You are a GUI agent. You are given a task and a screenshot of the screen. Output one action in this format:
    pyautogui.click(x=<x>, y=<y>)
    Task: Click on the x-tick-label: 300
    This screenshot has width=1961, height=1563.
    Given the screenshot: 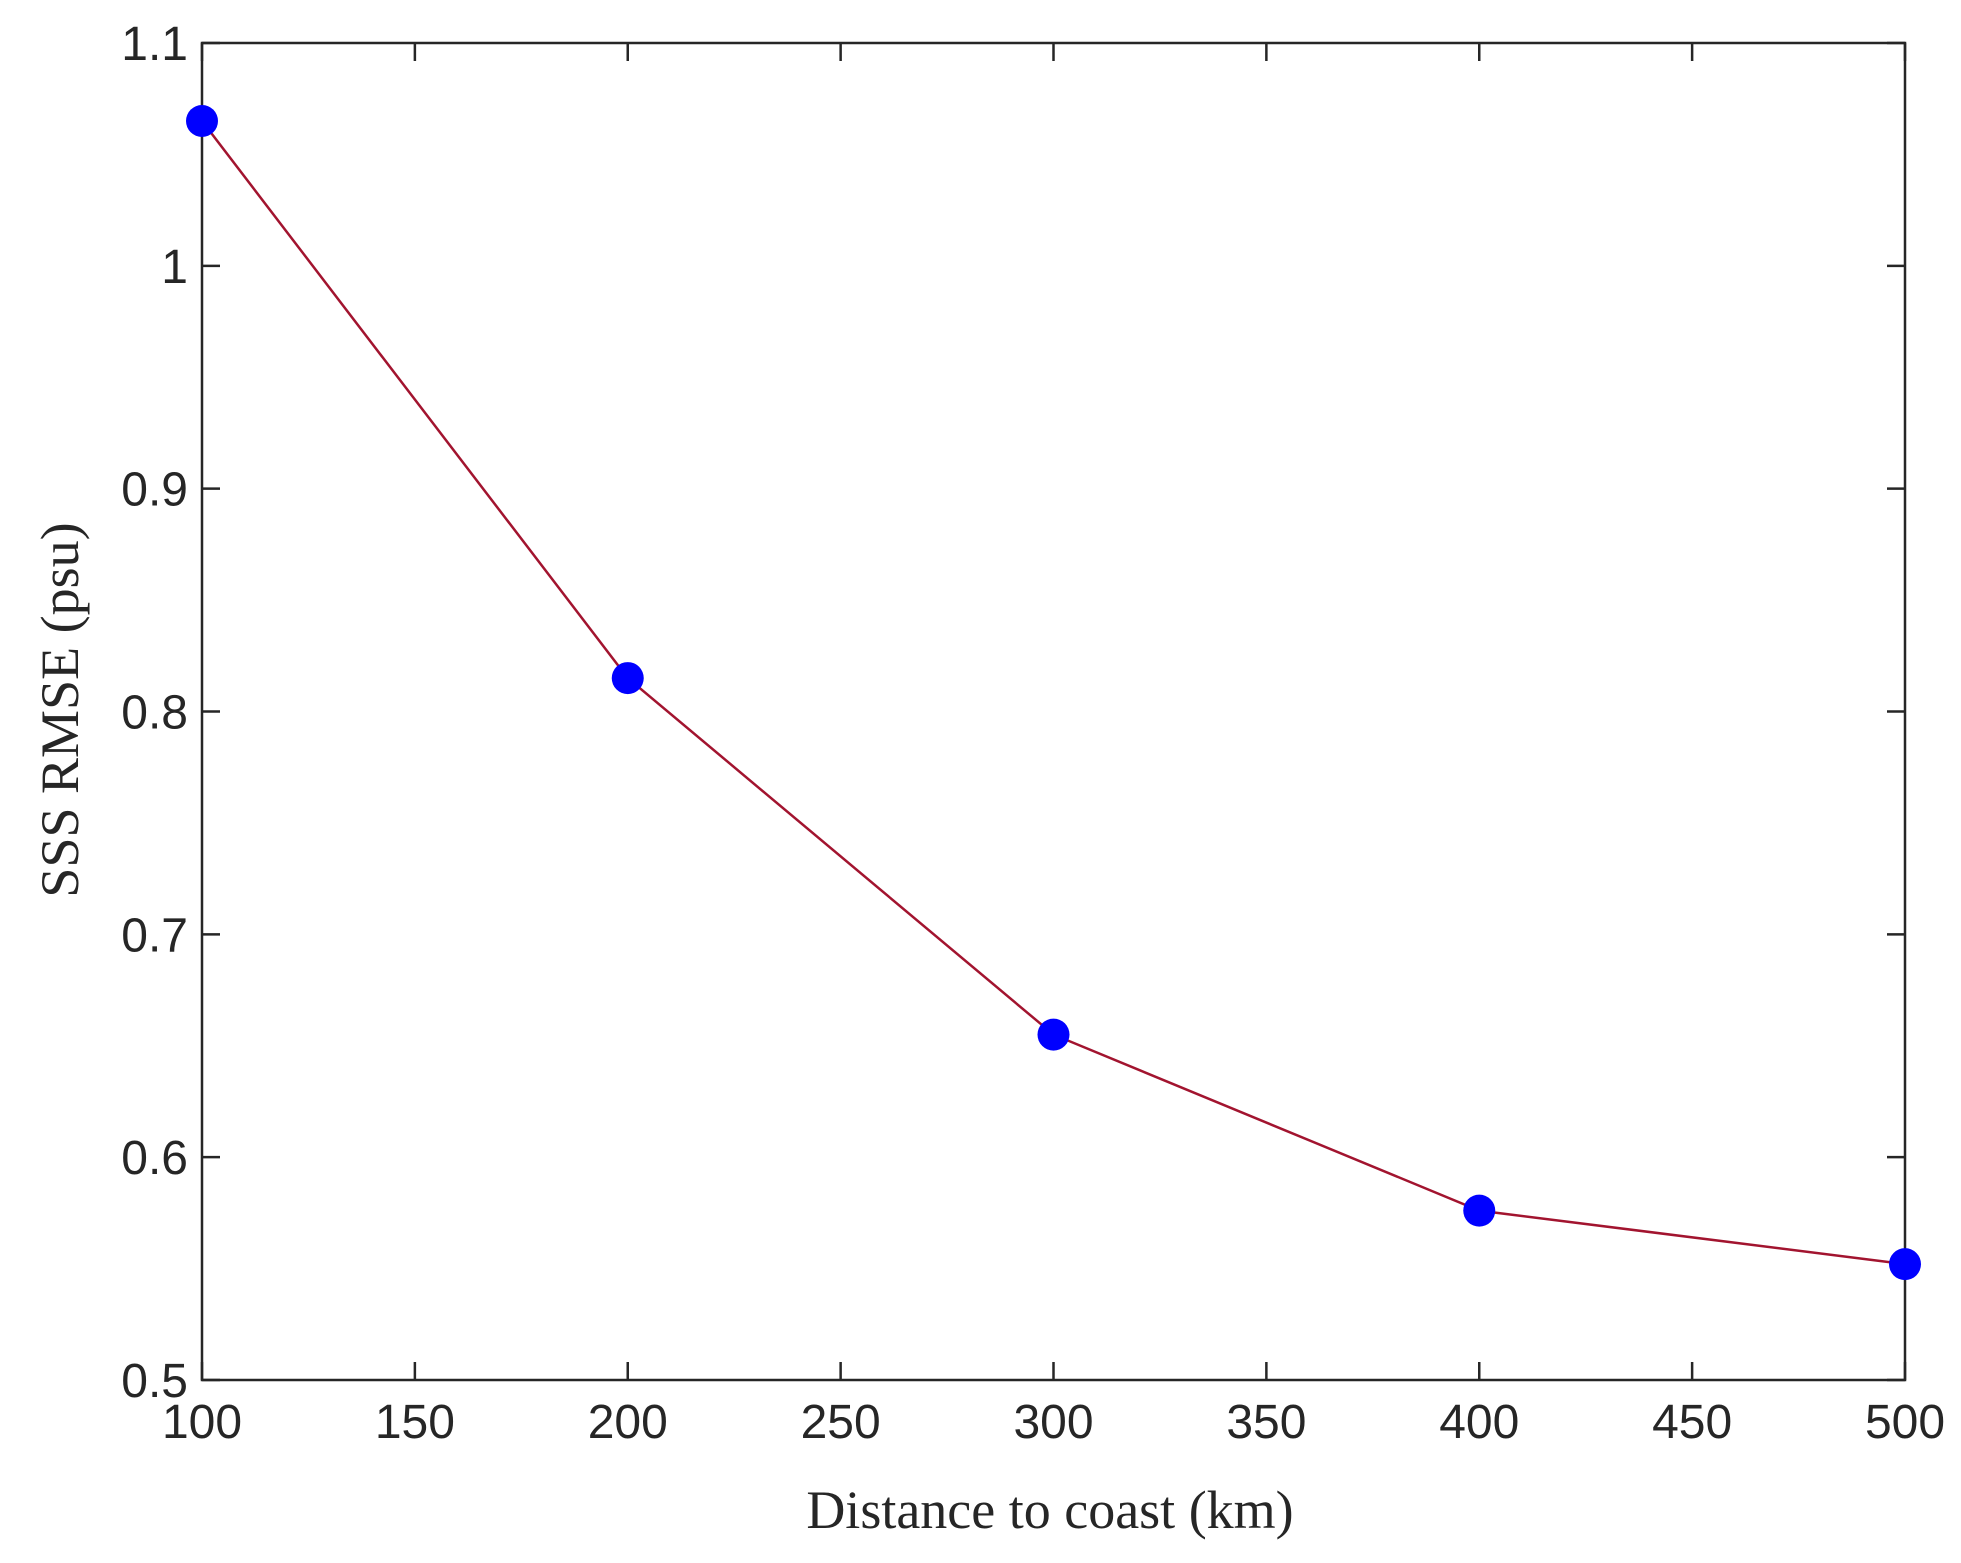 What is the action you would take?
    pyautogui.click(x=1053, y=1422)
    